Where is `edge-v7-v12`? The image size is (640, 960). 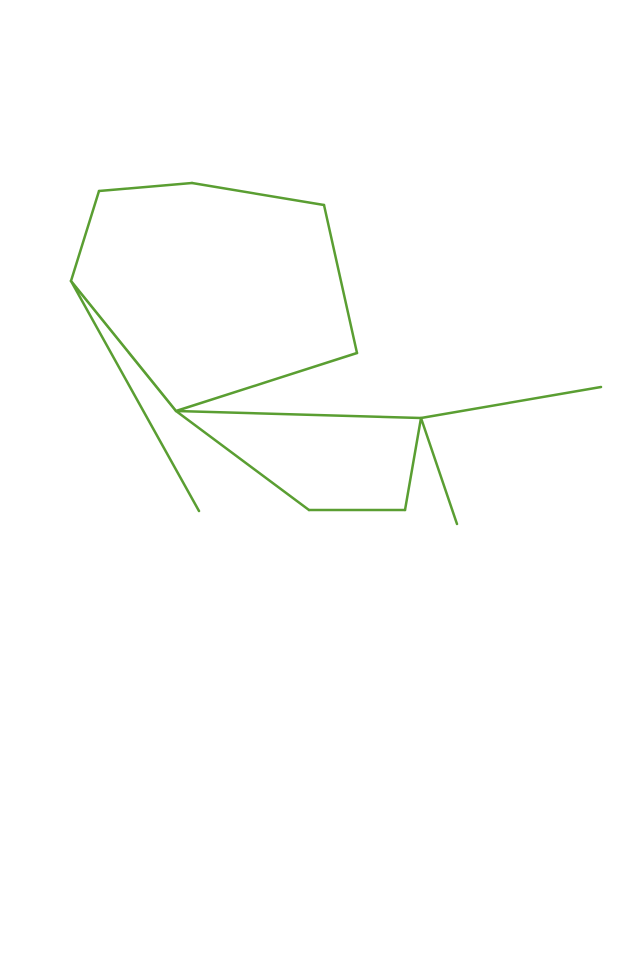 edge-v7-v12 is located at coordinates (511, 402).